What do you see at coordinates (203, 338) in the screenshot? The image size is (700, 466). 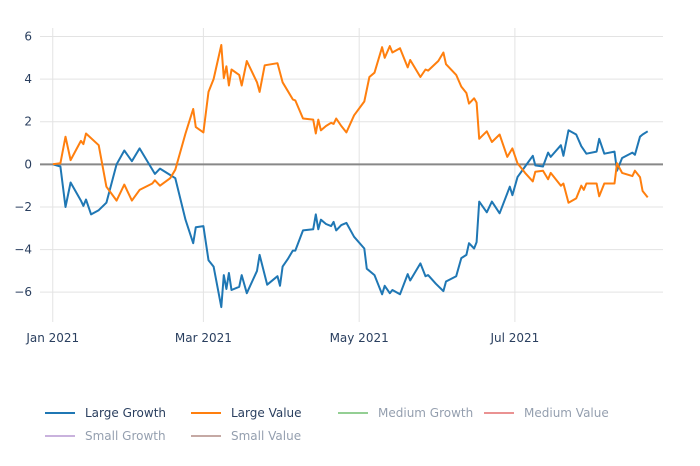 I see `x-tick-label: Mar 2021` at bounding box center [203, 338].